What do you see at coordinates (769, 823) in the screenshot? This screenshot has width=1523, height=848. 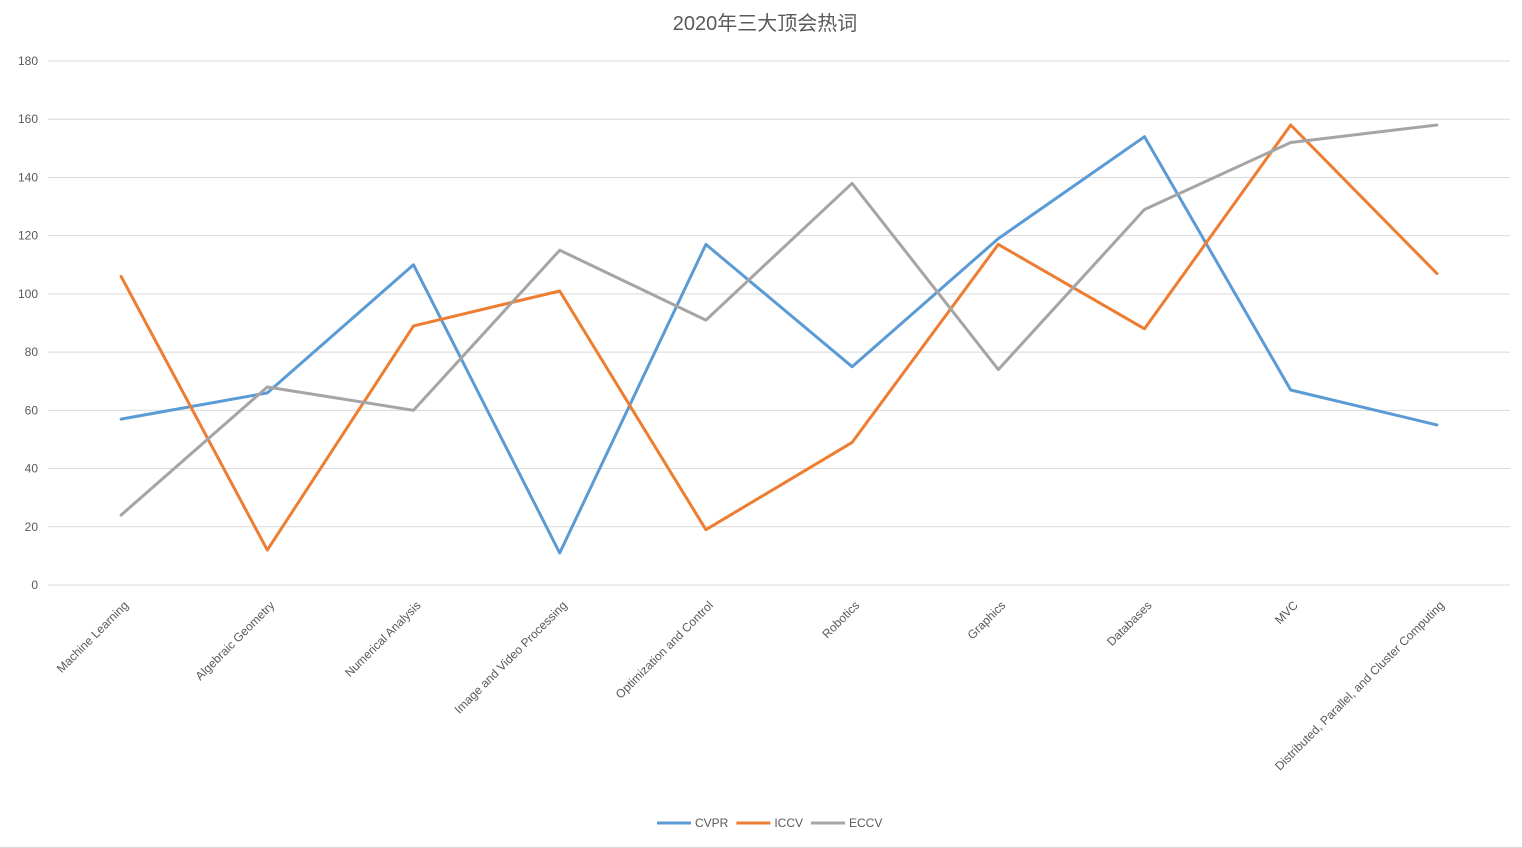 I see `legend: CVPR ICCV ECCV` at bounding box center [769, 823].